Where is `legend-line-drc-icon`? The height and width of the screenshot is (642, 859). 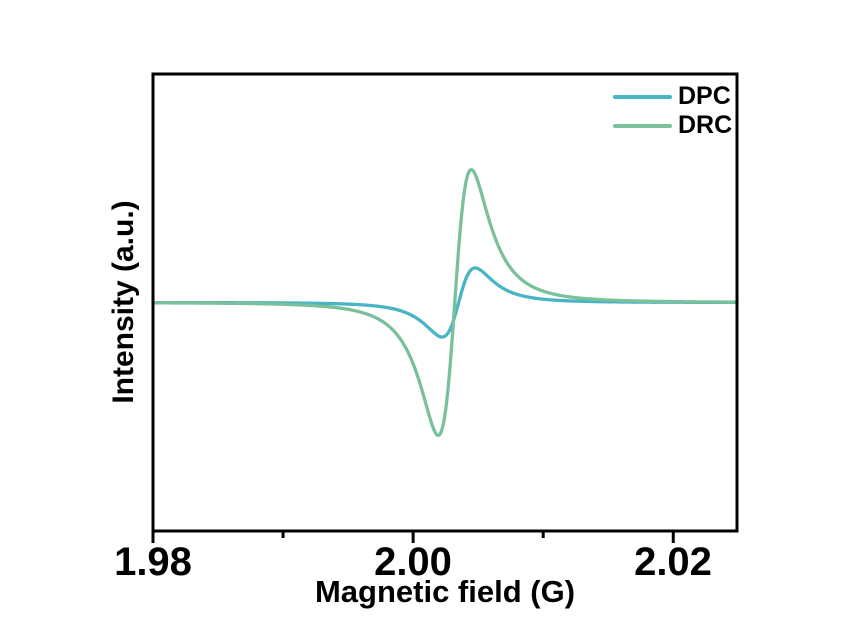 legend-line-drc-icon is located at coordinates (642, 125).